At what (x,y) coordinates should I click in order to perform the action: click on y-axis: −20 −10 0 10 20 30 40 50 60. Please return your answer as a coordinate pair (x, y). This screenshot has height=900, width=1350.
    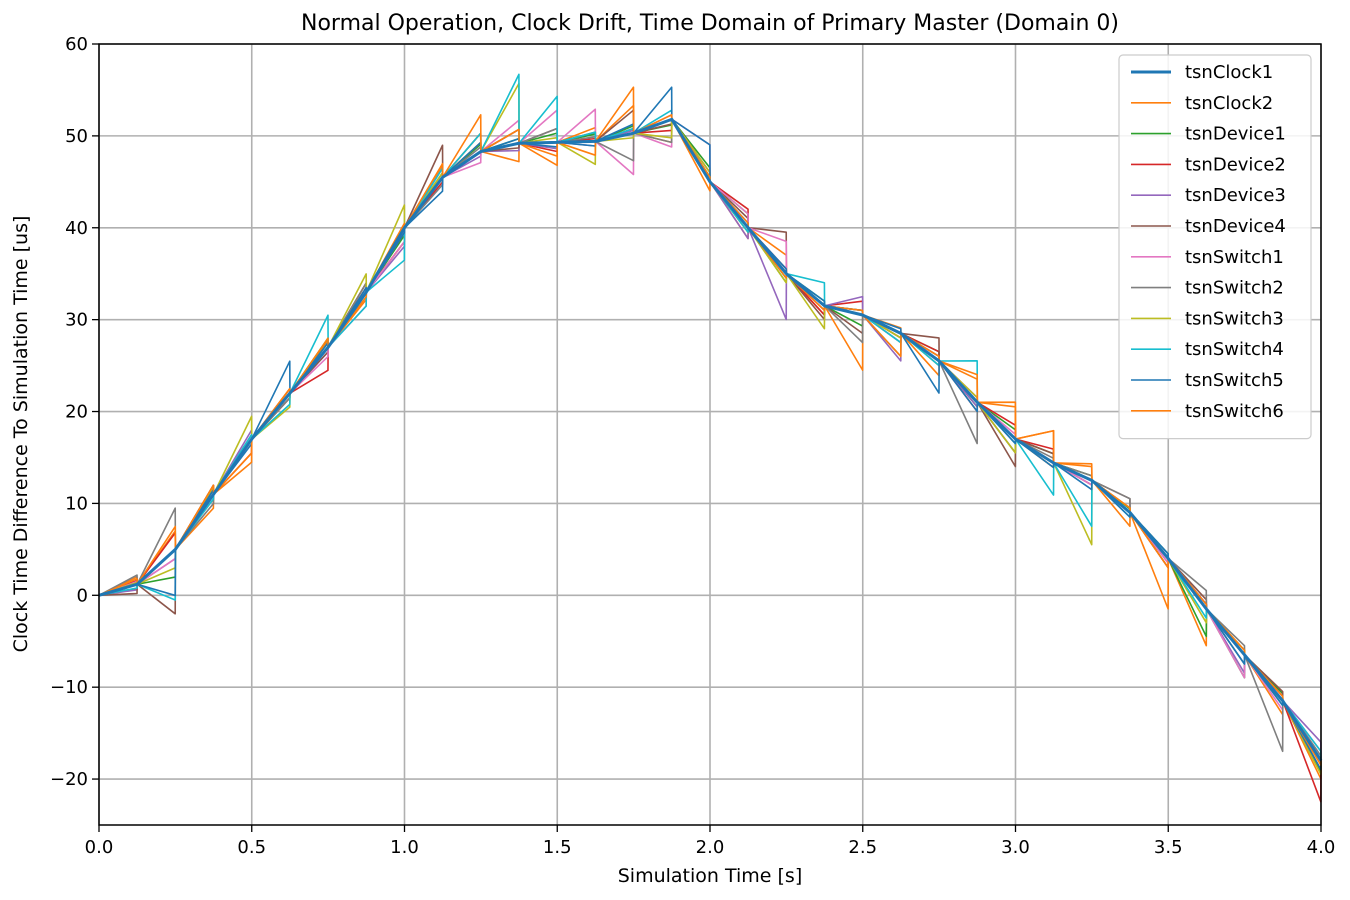
    Looking at the image, I should click on (74, 412).